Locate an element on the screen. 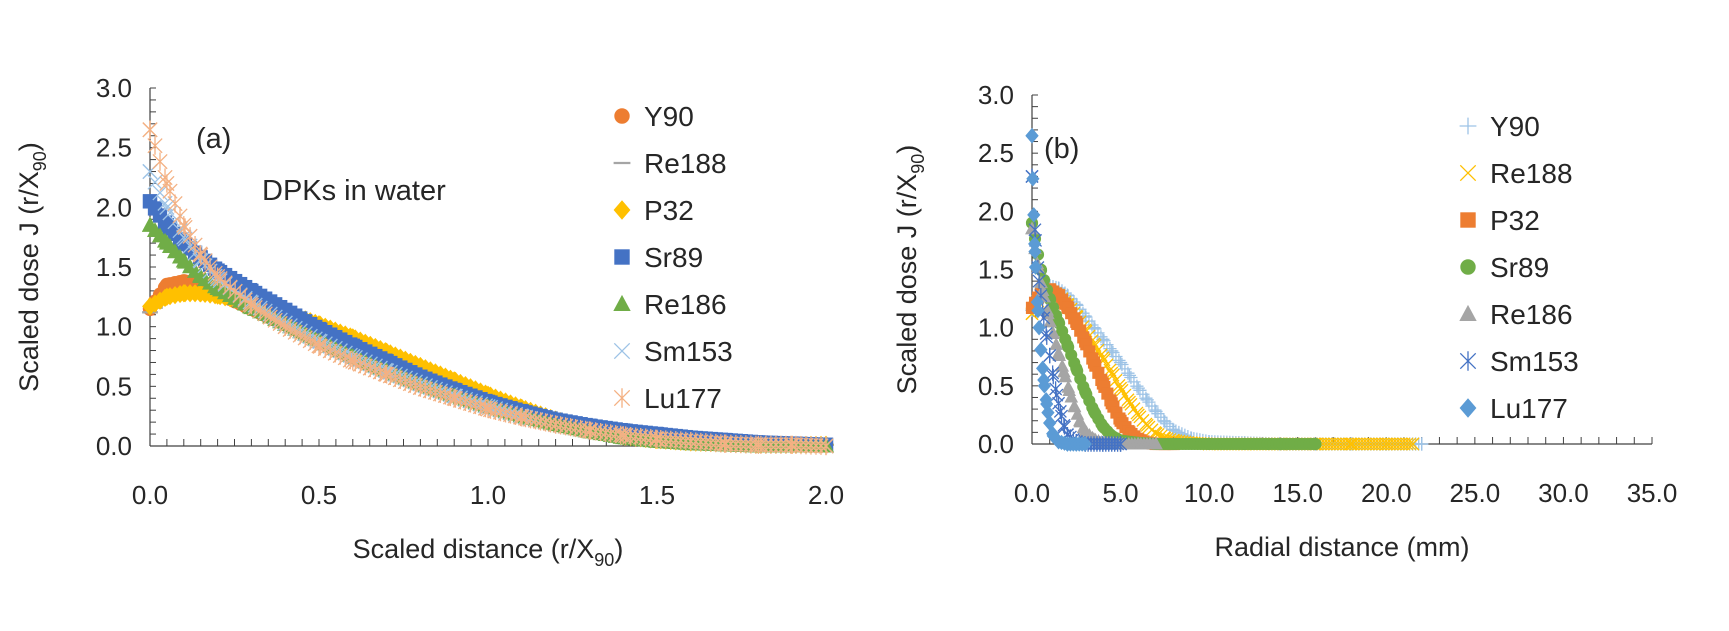  legend-label: Re188 is located at coordinates (1531, 173).